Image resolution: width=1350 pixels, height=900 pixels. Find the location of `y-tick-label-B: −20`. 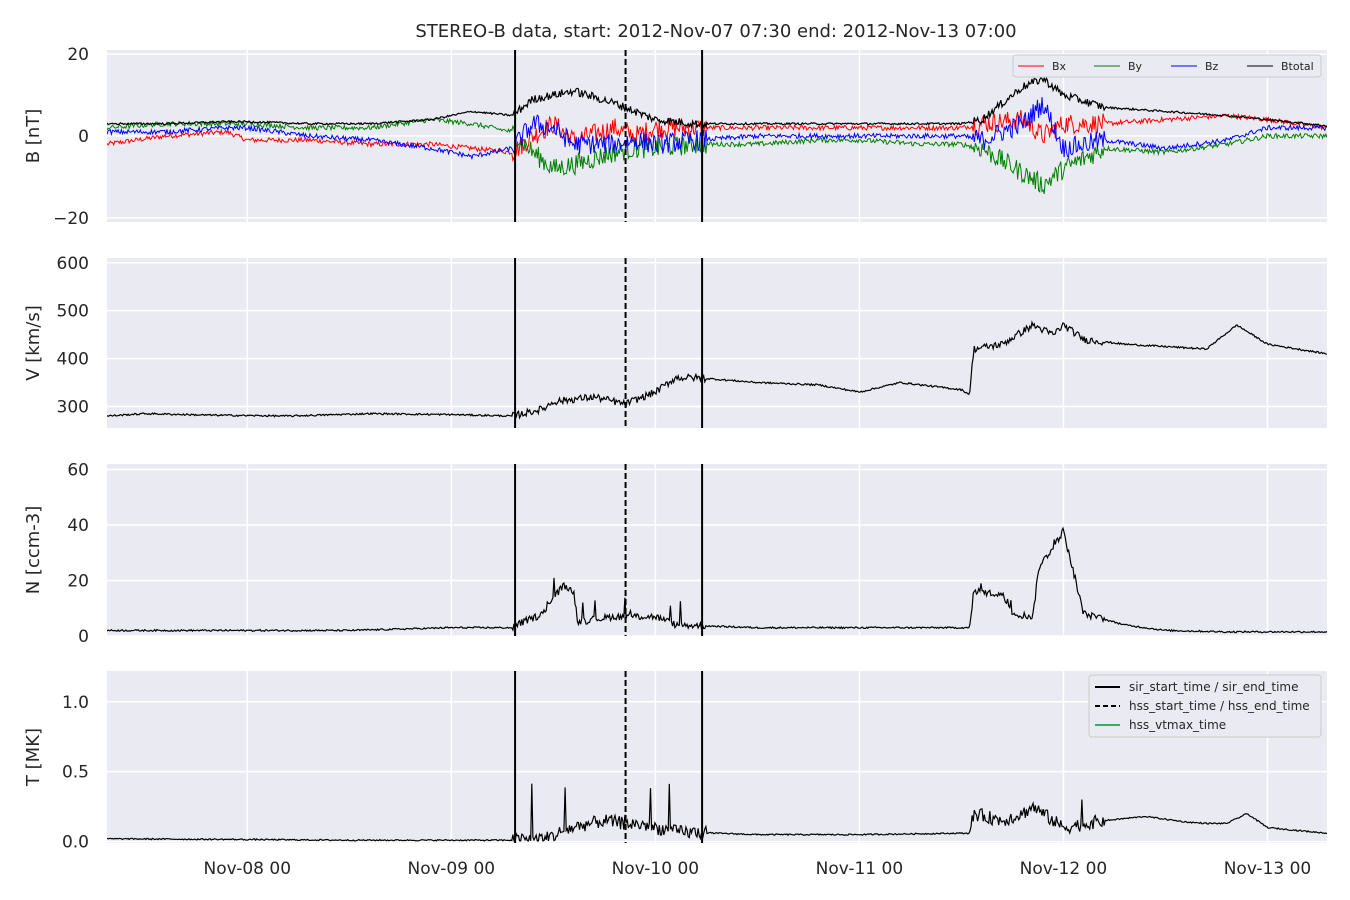

y-tick-label-B: −20 is located at coordinates (71, 219).